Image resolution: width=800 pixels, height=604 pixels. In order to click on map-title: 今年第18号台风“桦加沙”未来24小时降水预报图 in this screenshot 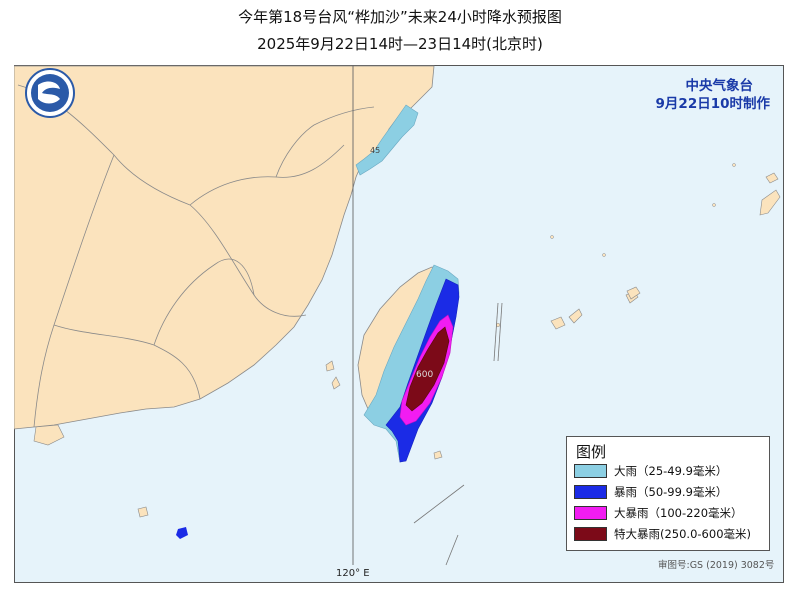, I will do `click(400, 17)`.